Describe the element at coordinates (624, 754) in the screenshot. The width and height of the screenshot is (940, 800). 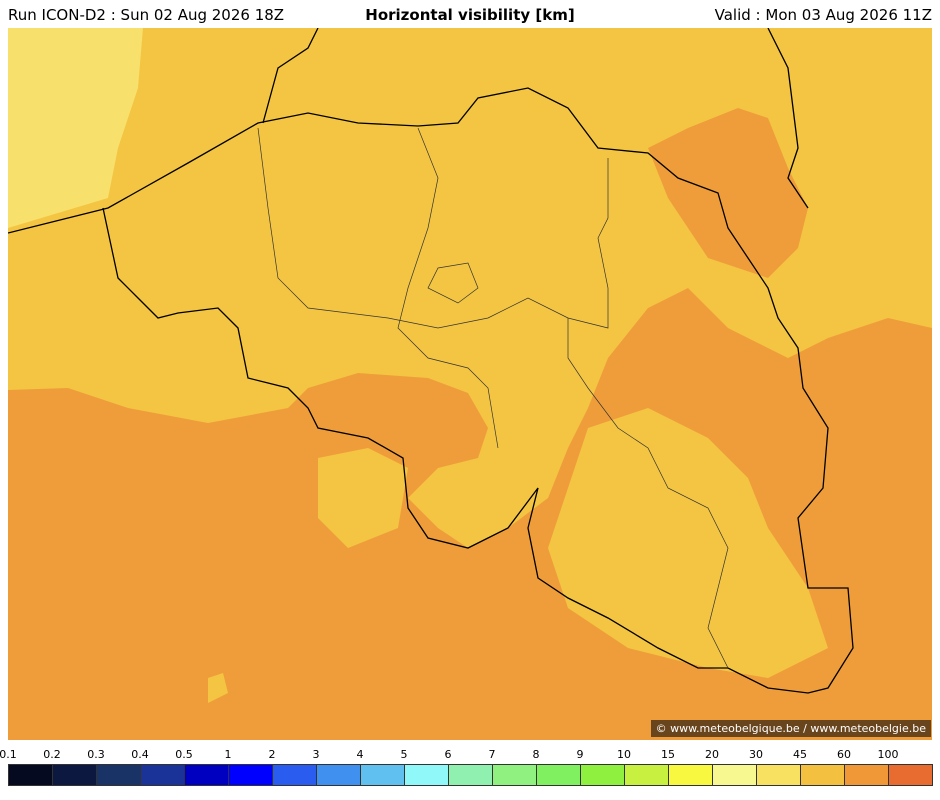
I see `legend-label: 10` at that location.